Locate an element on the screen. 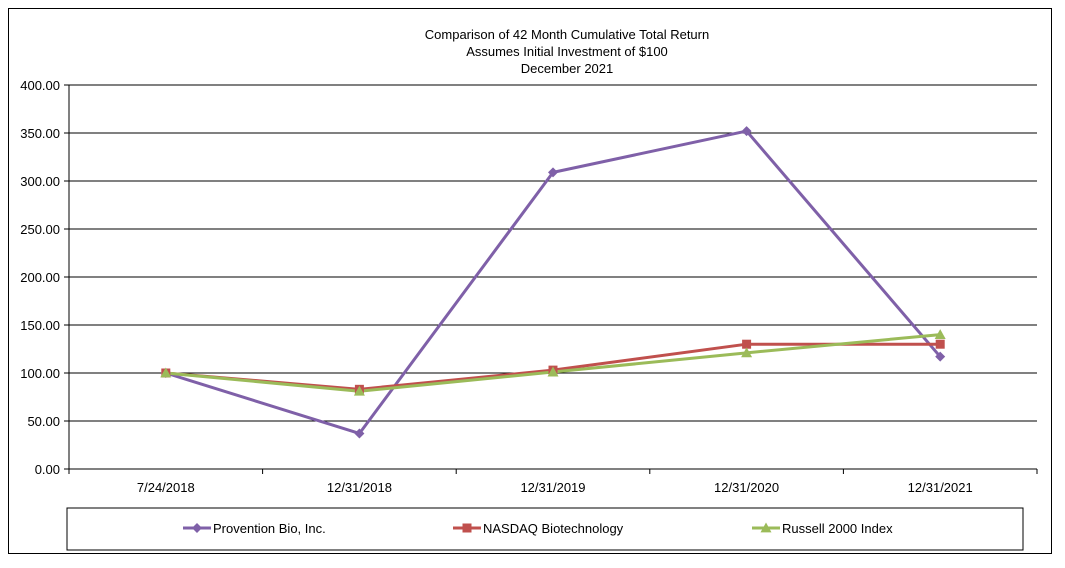  y-tick-label: 300.00 is located at coordinates (40, 181).